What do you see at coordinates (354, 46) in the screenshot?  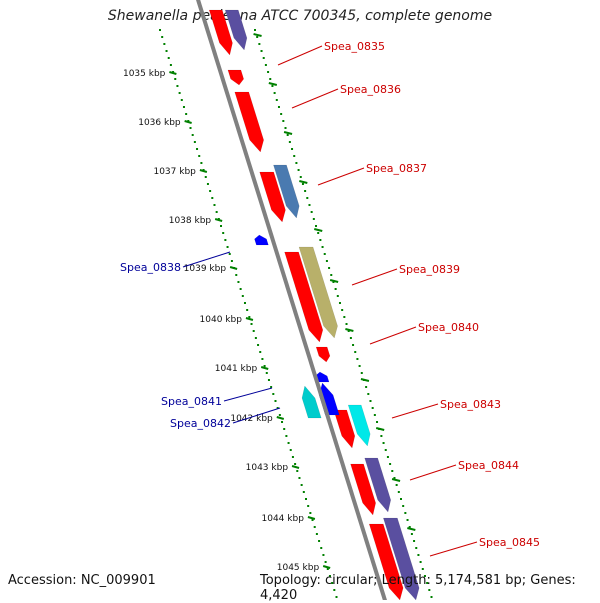 I see `gene-label-spea-0835: Spea_0835` at bounding box center [354, 46].